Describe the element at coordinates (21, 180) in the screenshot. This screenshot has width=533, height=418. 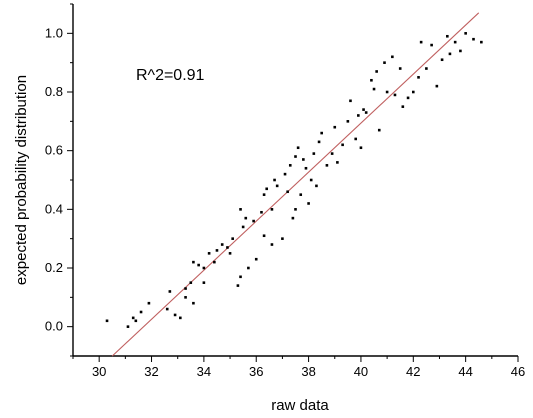
I see `y-axis-title: expected probability distribution` at that location.